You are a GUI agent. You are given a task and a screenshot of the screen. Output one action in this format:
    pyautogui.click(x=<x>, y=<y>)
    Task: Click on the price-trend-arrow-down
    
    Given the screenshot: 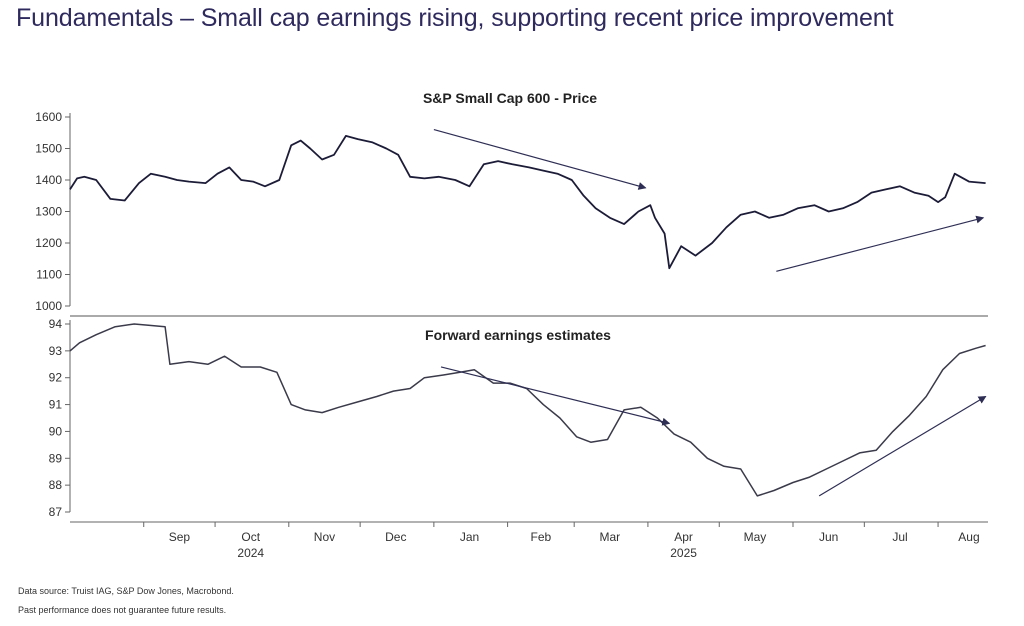 What is the action you would take?
    pyautogui.click(x=540, y=159)
    